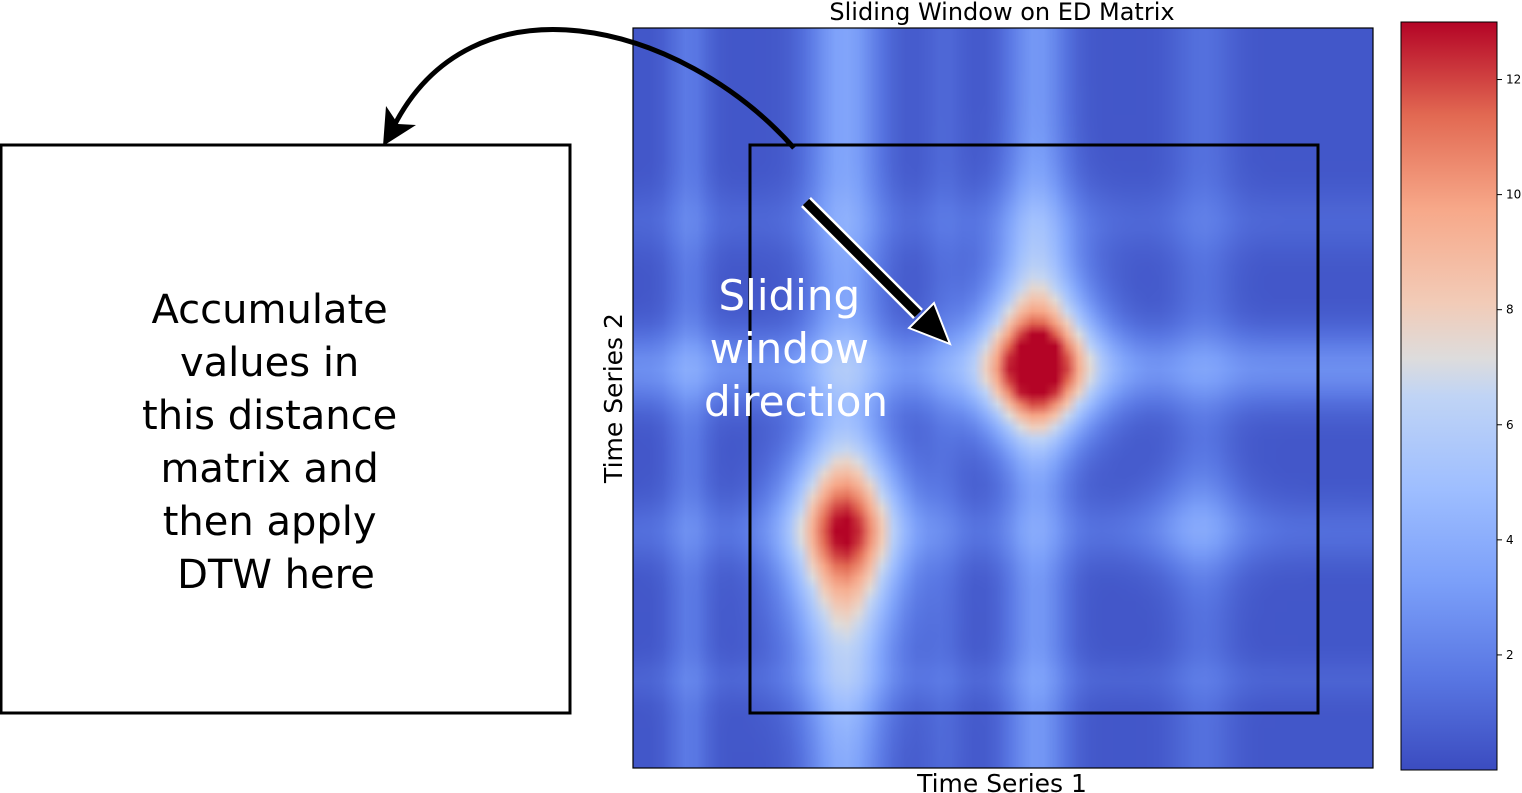 The image size is (1522, 793). I want to click on colorbar-tick-label: 8, so click(1510, 310).